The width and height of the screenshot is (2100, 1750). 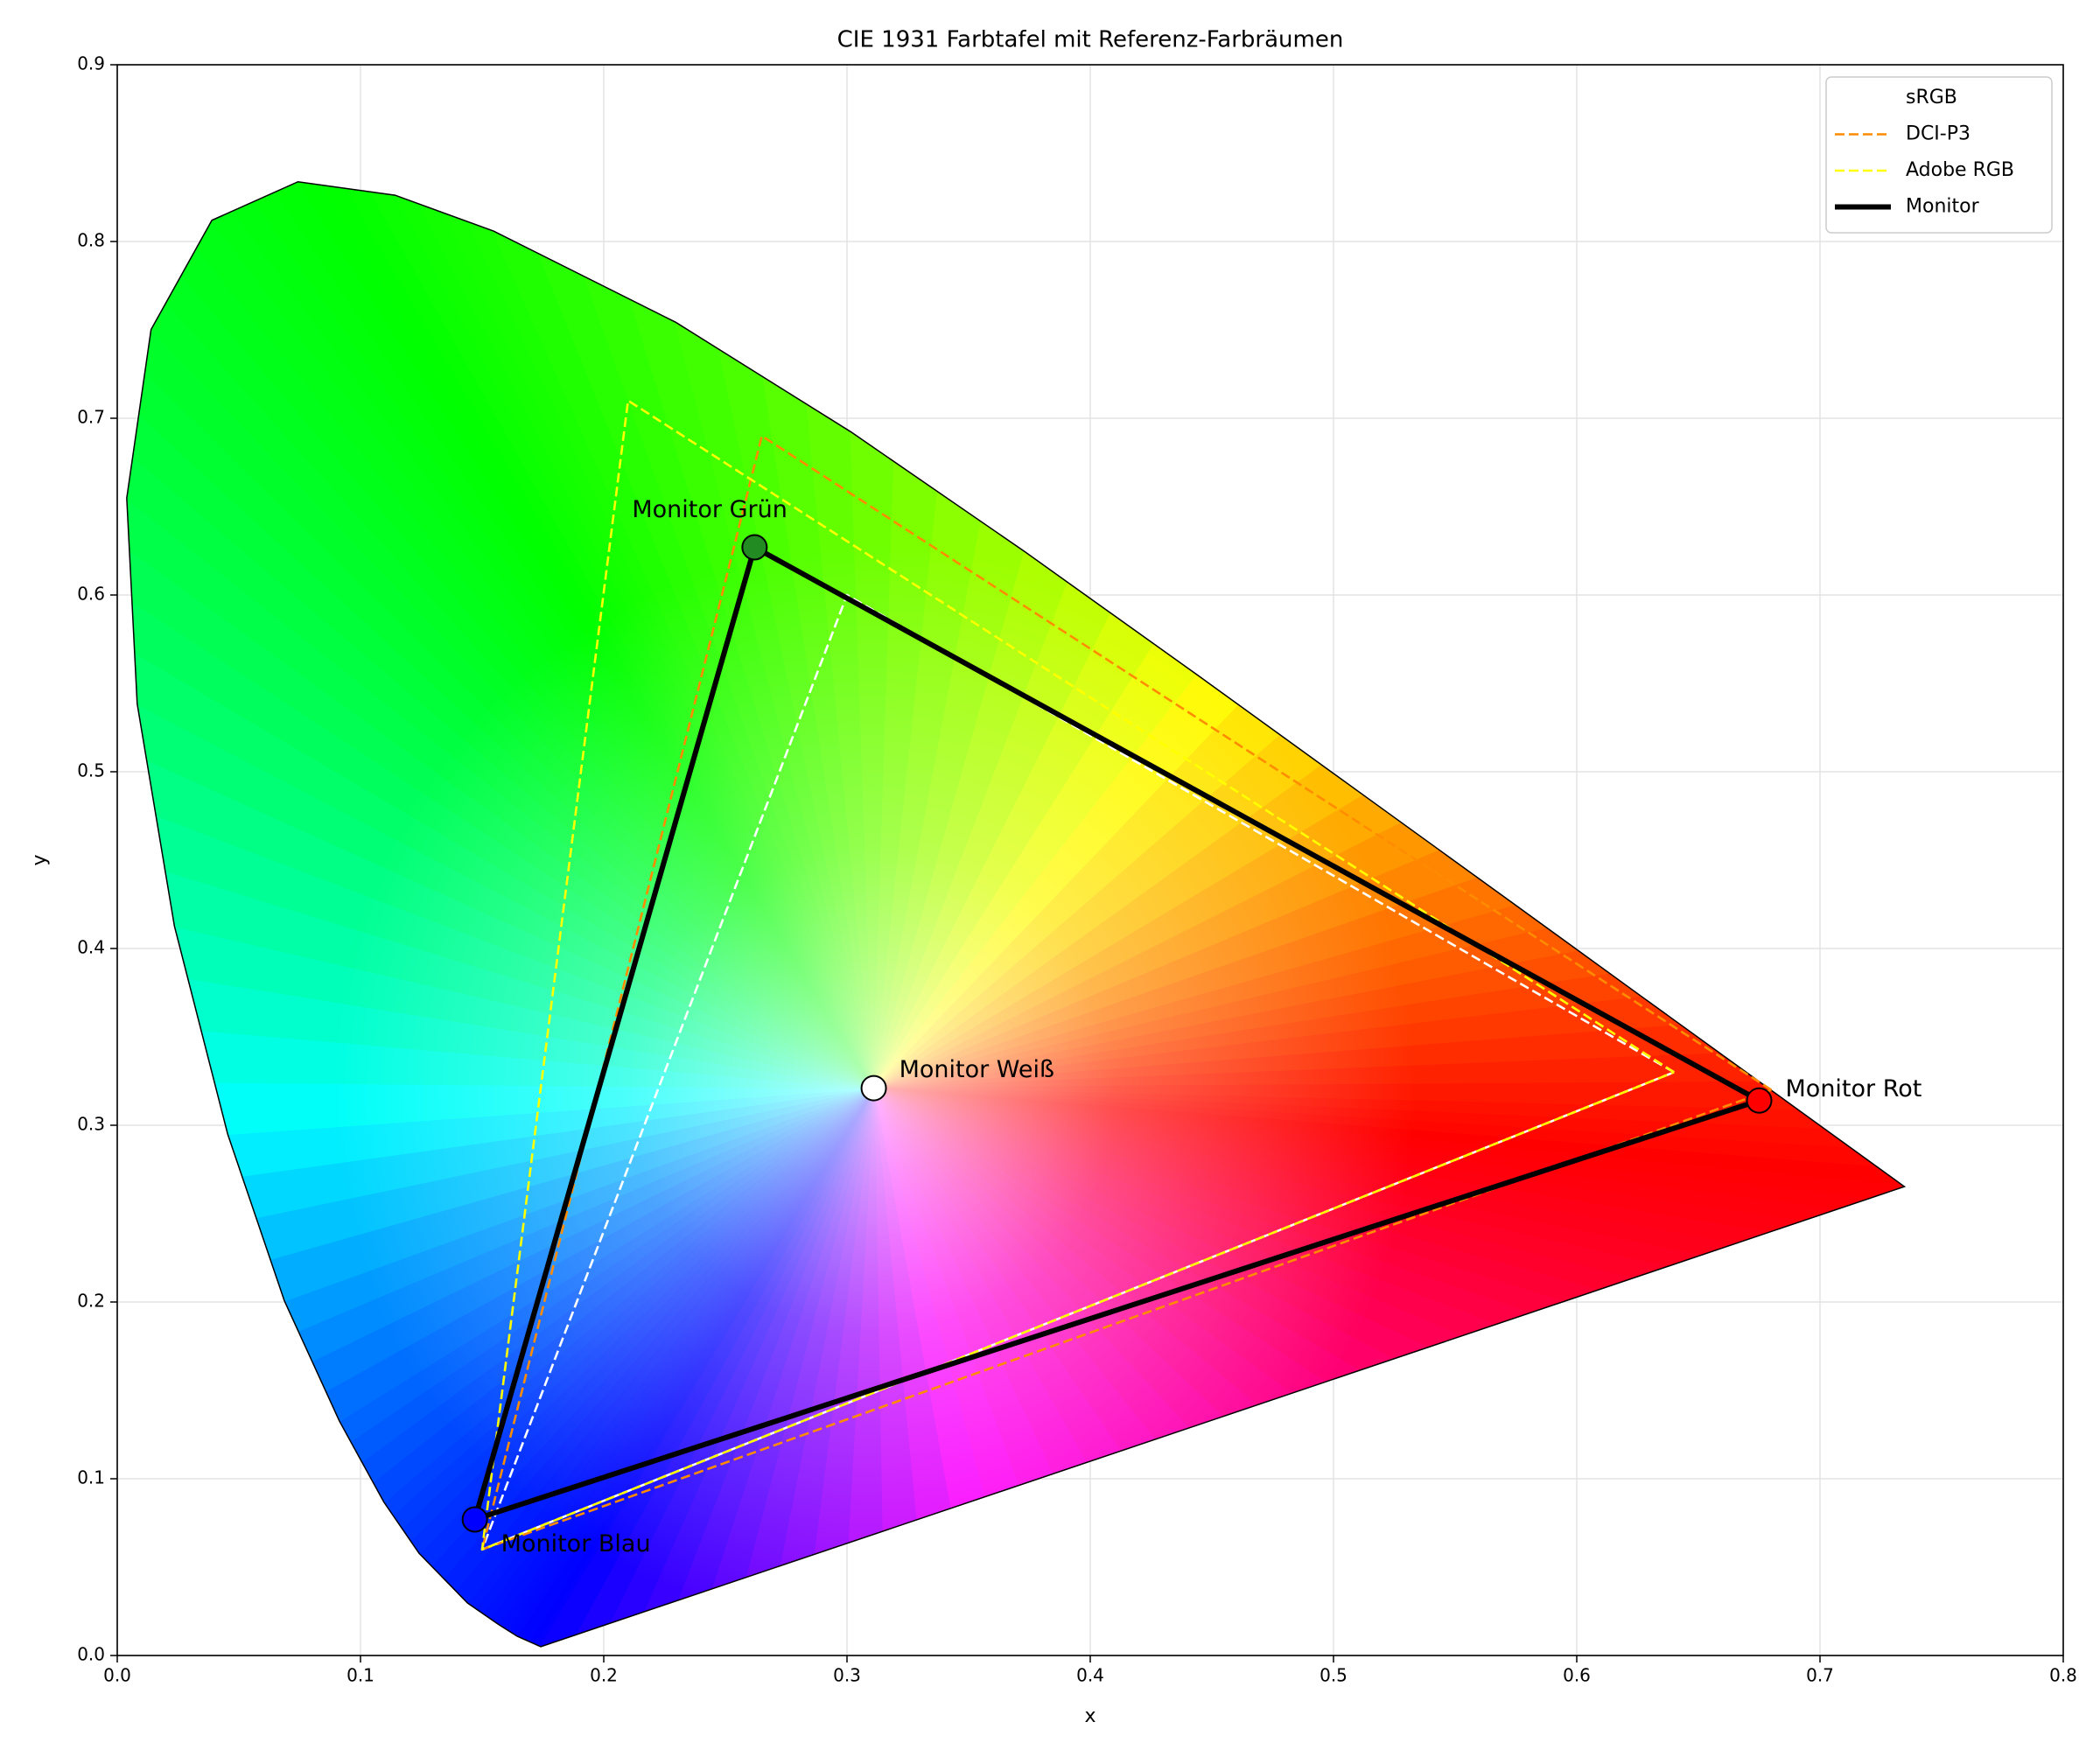 What do you see at coordinates (91, 63) in the screenshot?
I see `y-tick-label: 0.9` at bounding box center [91, 63].